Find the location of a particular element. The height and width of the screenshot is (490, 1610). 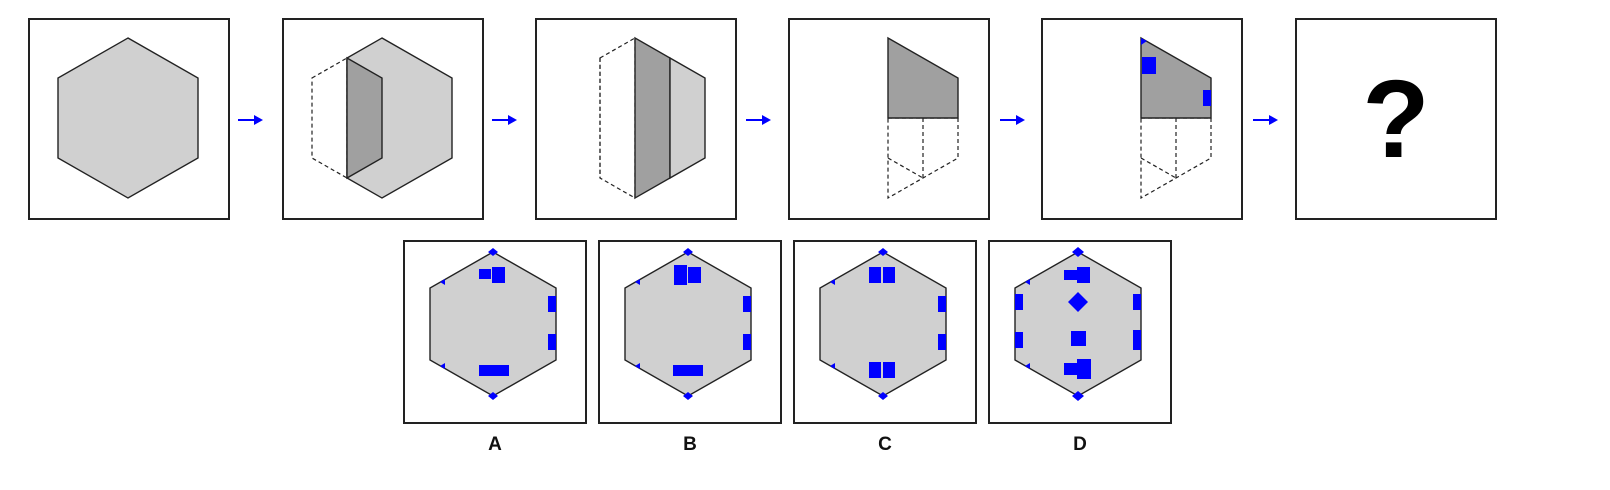

fold-left-figure is located at coordinates (382, 118).